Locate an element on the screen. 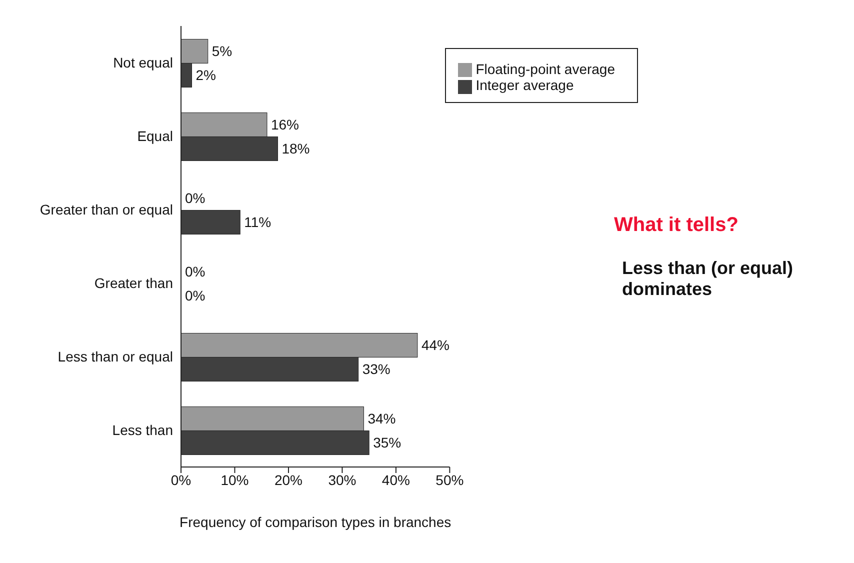  text: Less than (or equal) dominates is located at coordinates (708, 279).